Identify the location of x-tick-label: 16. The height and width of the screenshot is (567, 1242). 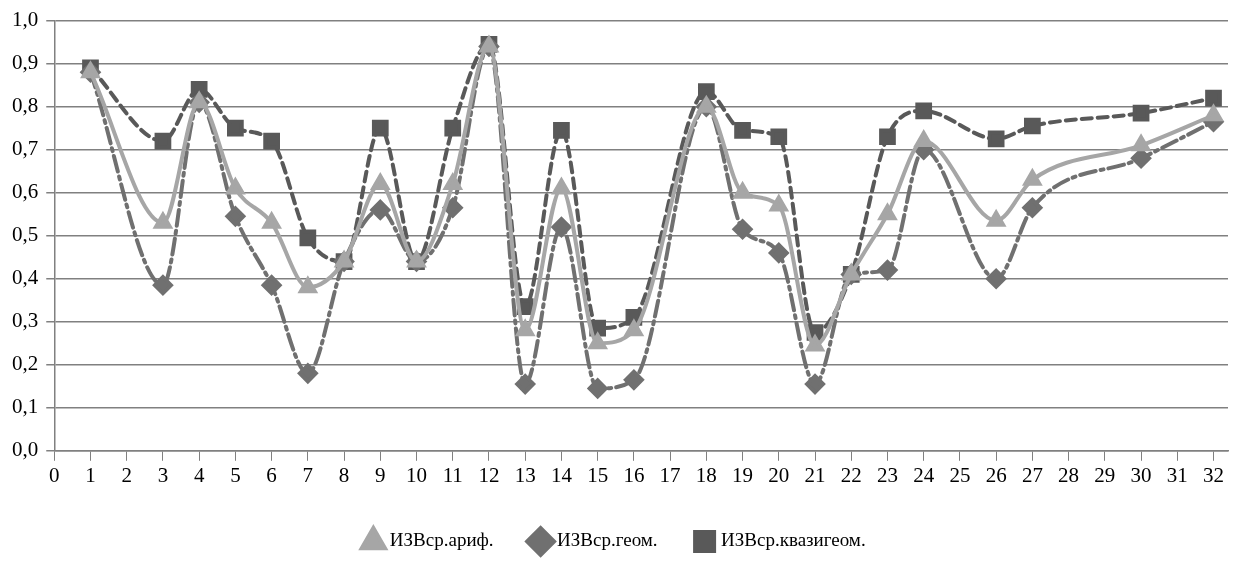
(634, 474).